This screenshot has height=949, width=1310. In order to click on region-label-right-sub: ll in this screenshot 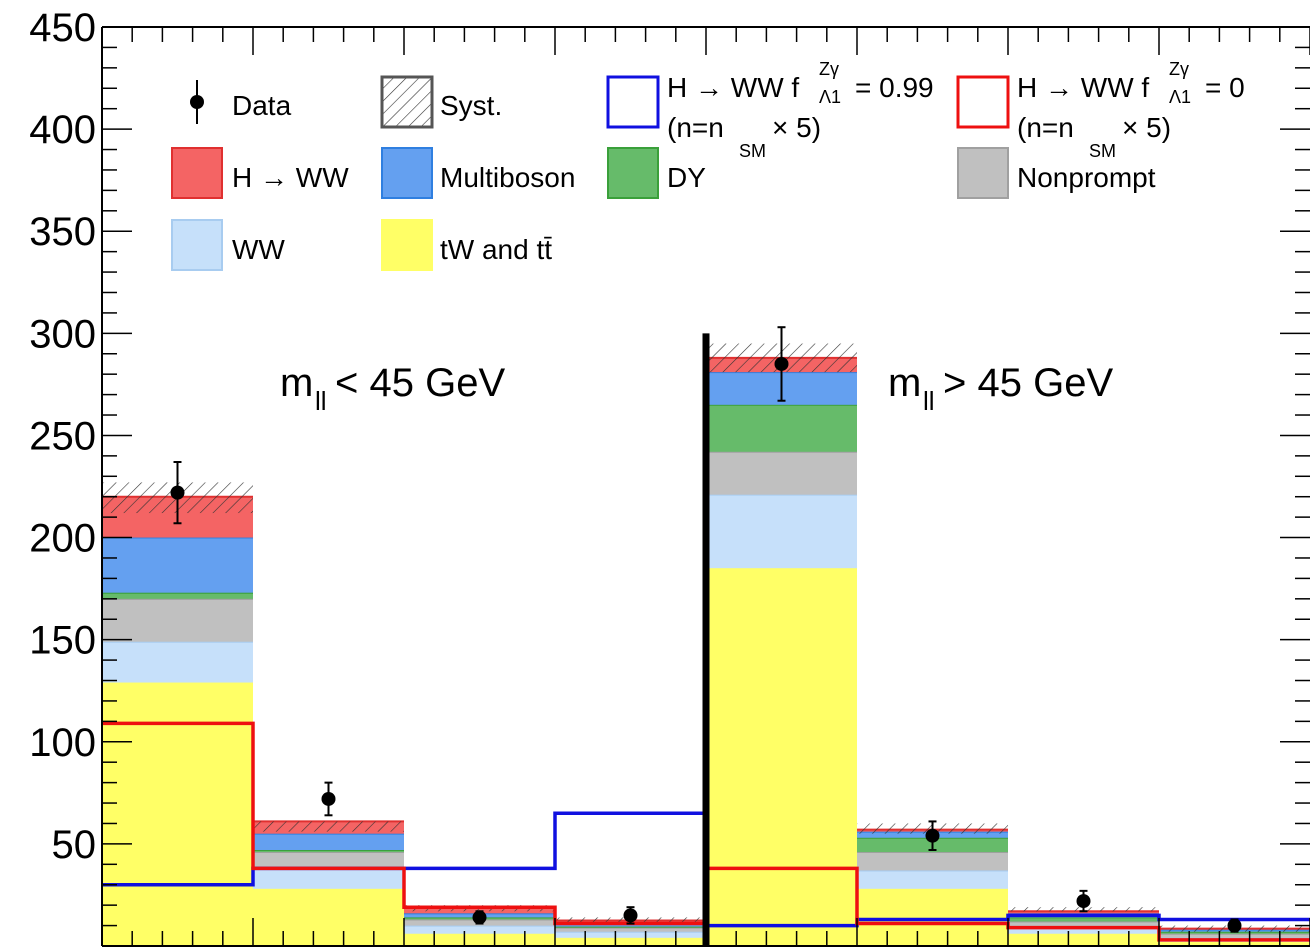, I will do `click(929, 401)`.